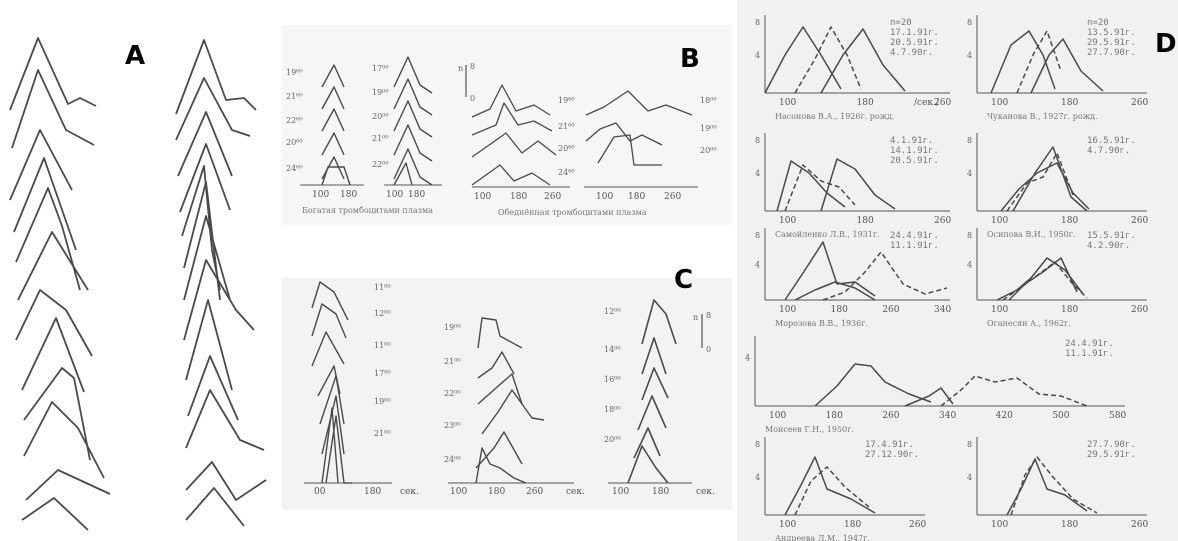 This screenshot has width=1178, height=541. Describe the element at coordinates (911, 141) in the screenshot. I see `stat-text: 4.1.91г.` at that location.